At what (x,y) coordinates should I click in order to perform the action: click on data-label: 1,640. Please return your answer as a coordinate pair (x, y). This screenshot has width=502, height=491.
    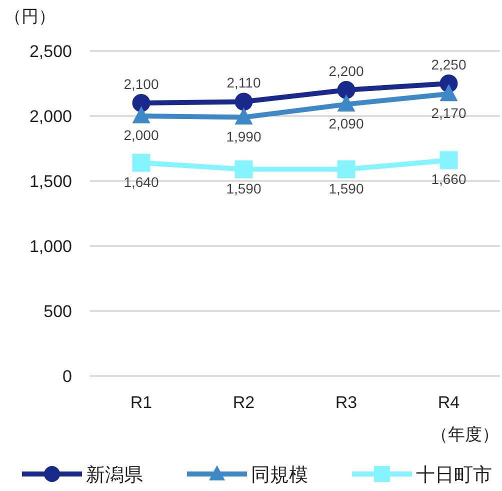
    Looking at the image, I should click on (141, 182).